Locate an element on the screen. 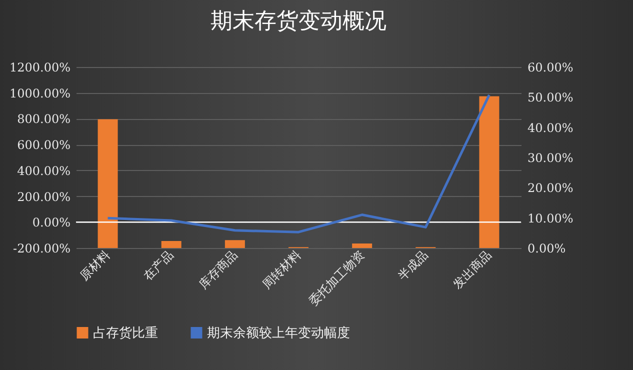 This screenshot has width=633, height=370. x-tick-label: 周转材料 is located at coordinates (282, 270).